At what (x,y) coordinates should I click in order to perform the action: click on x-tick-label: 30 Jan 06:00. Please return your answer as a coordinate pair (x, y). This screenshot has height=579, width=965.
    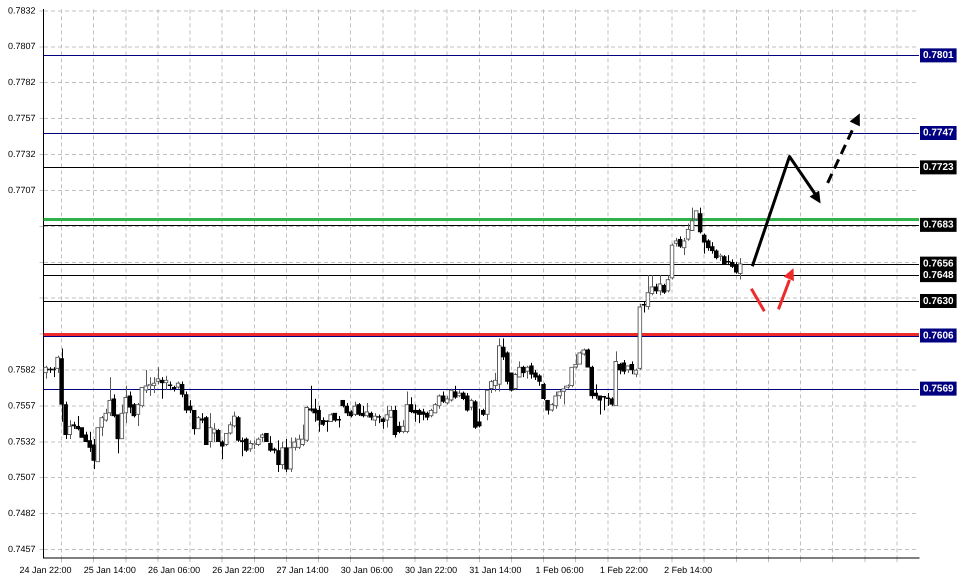
    Looking at the image, I should click on (366, 570).